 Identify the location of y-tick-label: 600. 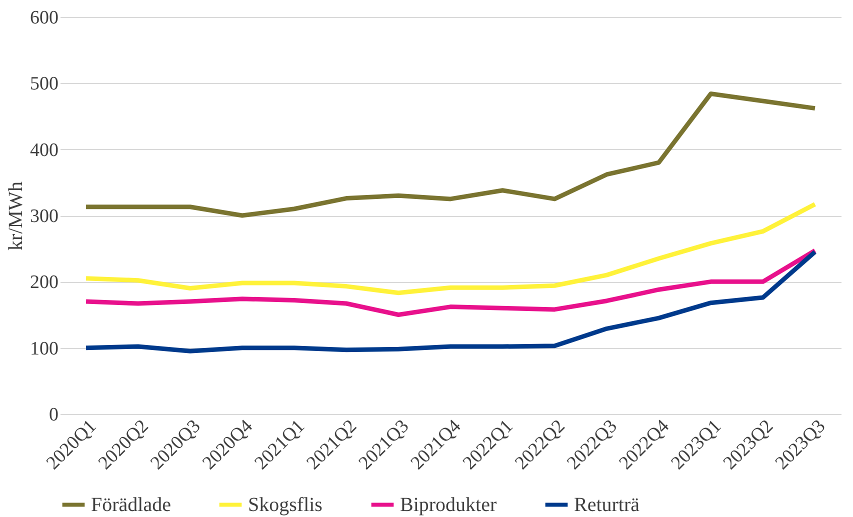
(44, 18).